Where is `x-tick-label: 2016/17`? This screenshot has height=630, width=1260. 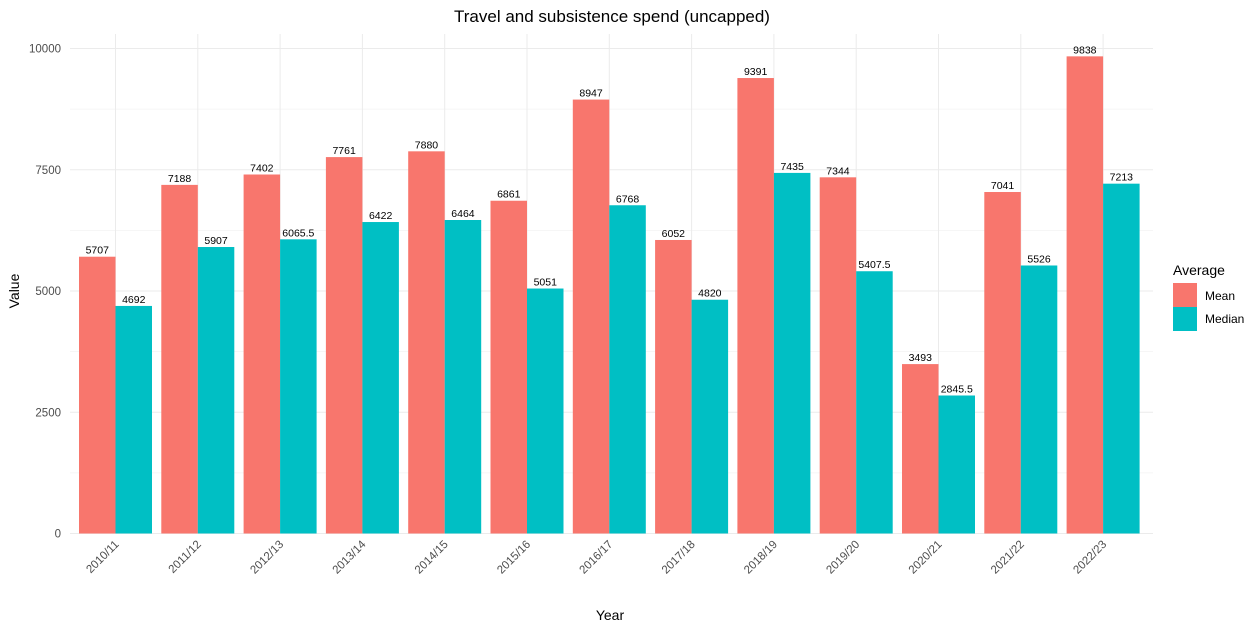
x-tick-label: 2016/17 is located at coordinates (597, 558).